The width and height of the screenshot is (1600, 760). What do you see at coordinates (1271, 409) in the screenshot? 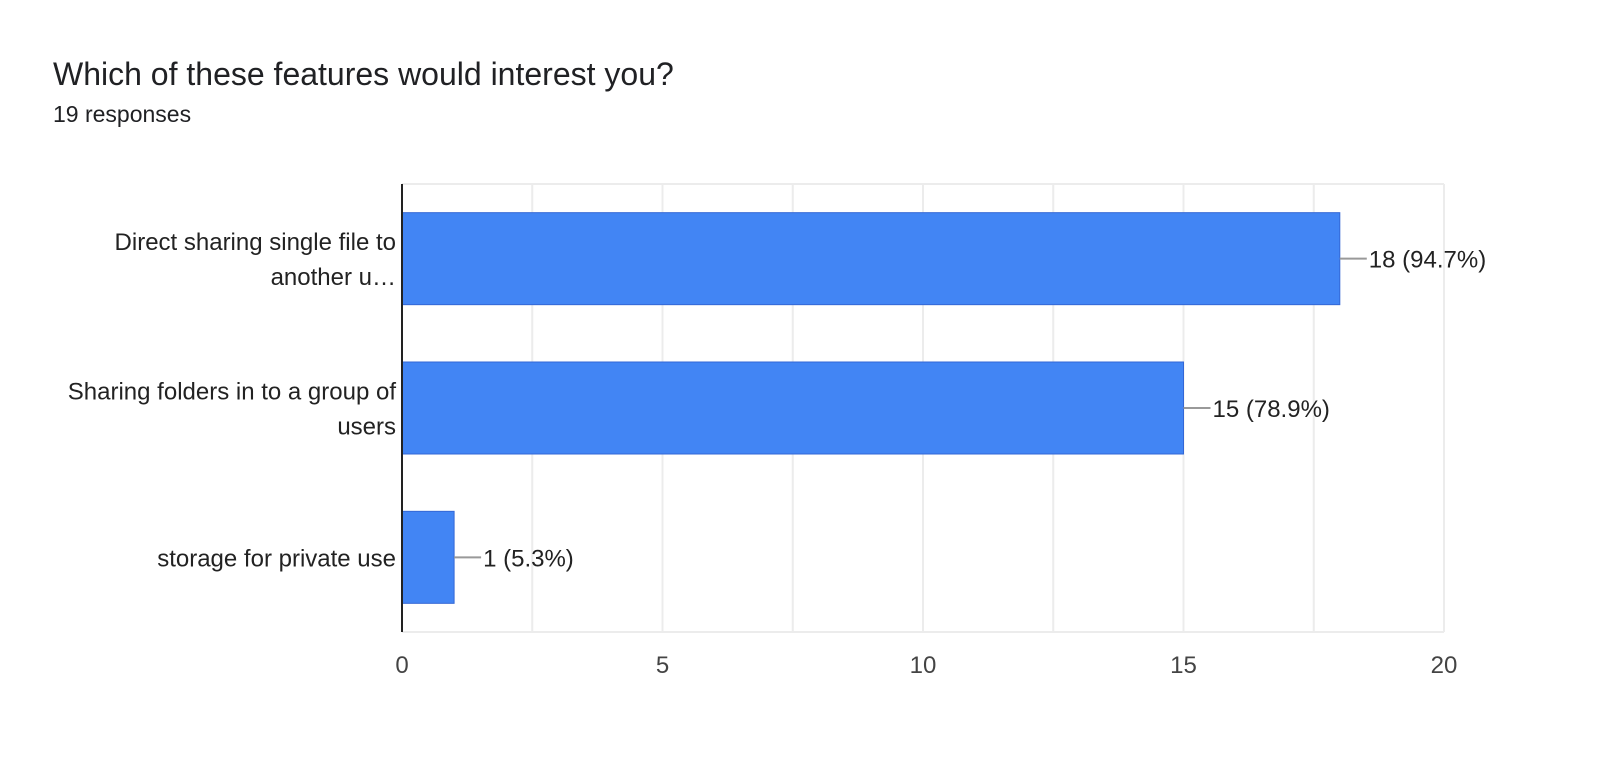
I see `data-label: 15 (78.9%)` at bounding box center [1271, 409].